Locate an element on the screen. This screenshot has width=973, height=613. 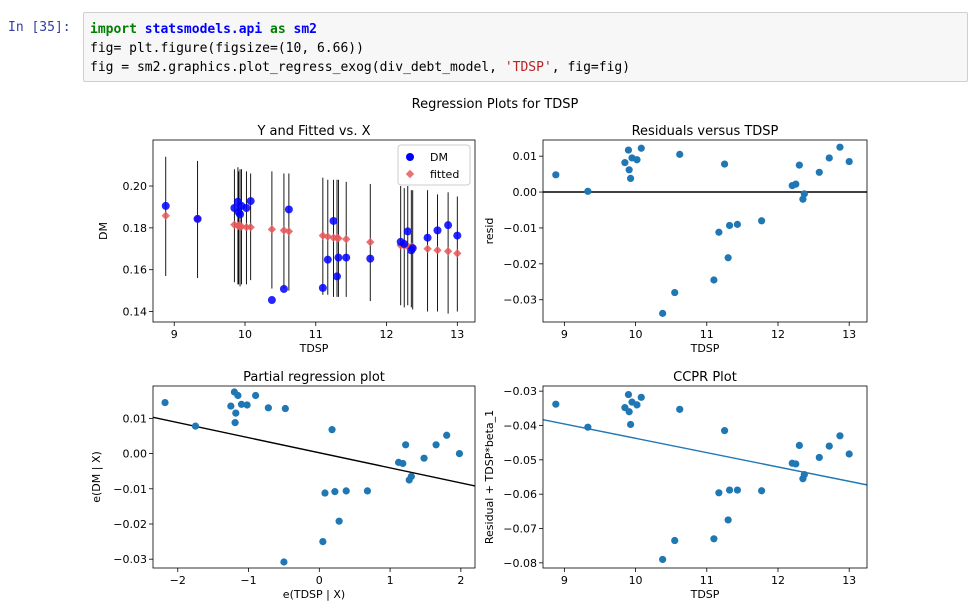
panel-title: Partial regression plot is located at coordinates (314, 377).